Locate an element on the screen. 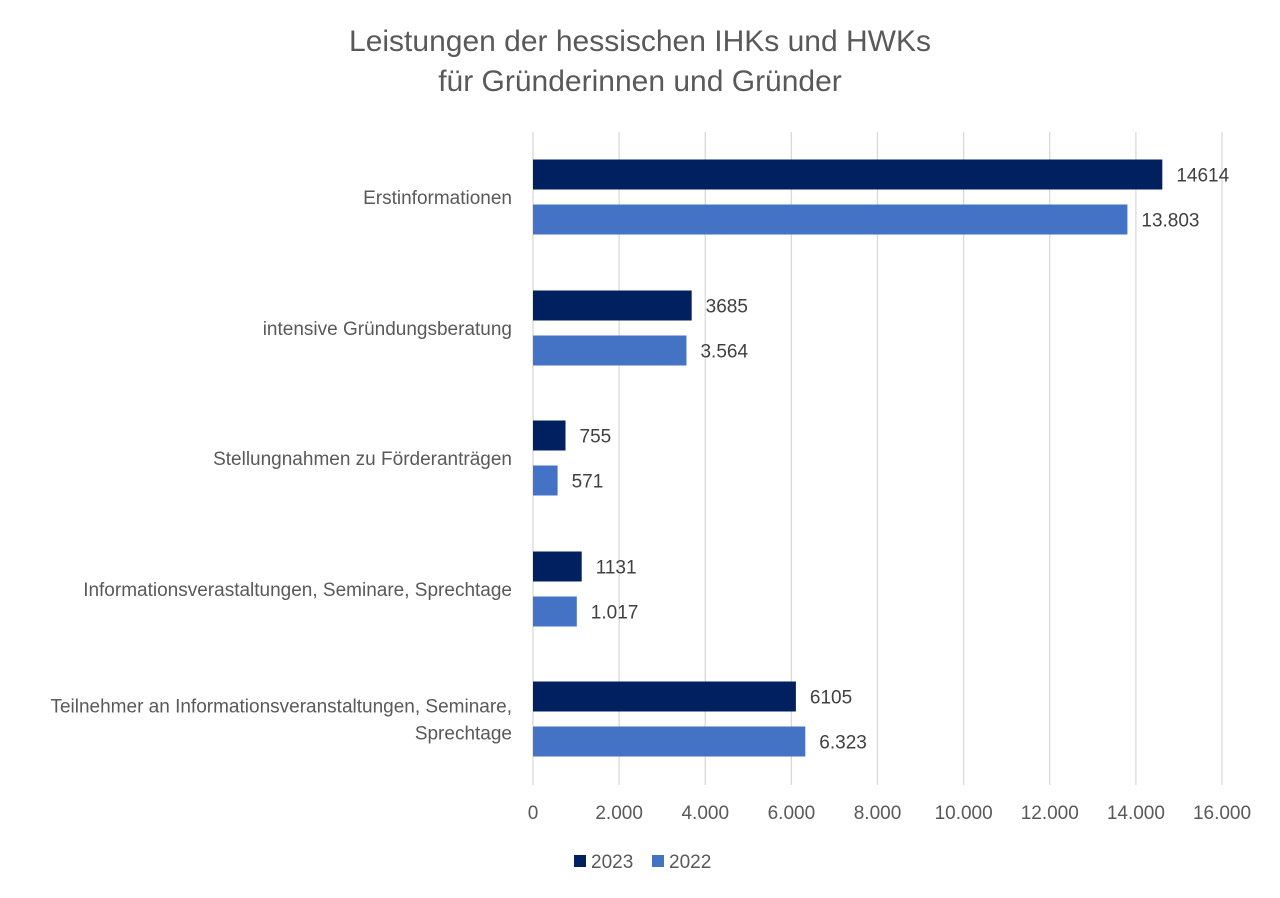 This screenshot has height=898, width=1280. data-label-2023: 1131 is located at coordinates (616, 568).